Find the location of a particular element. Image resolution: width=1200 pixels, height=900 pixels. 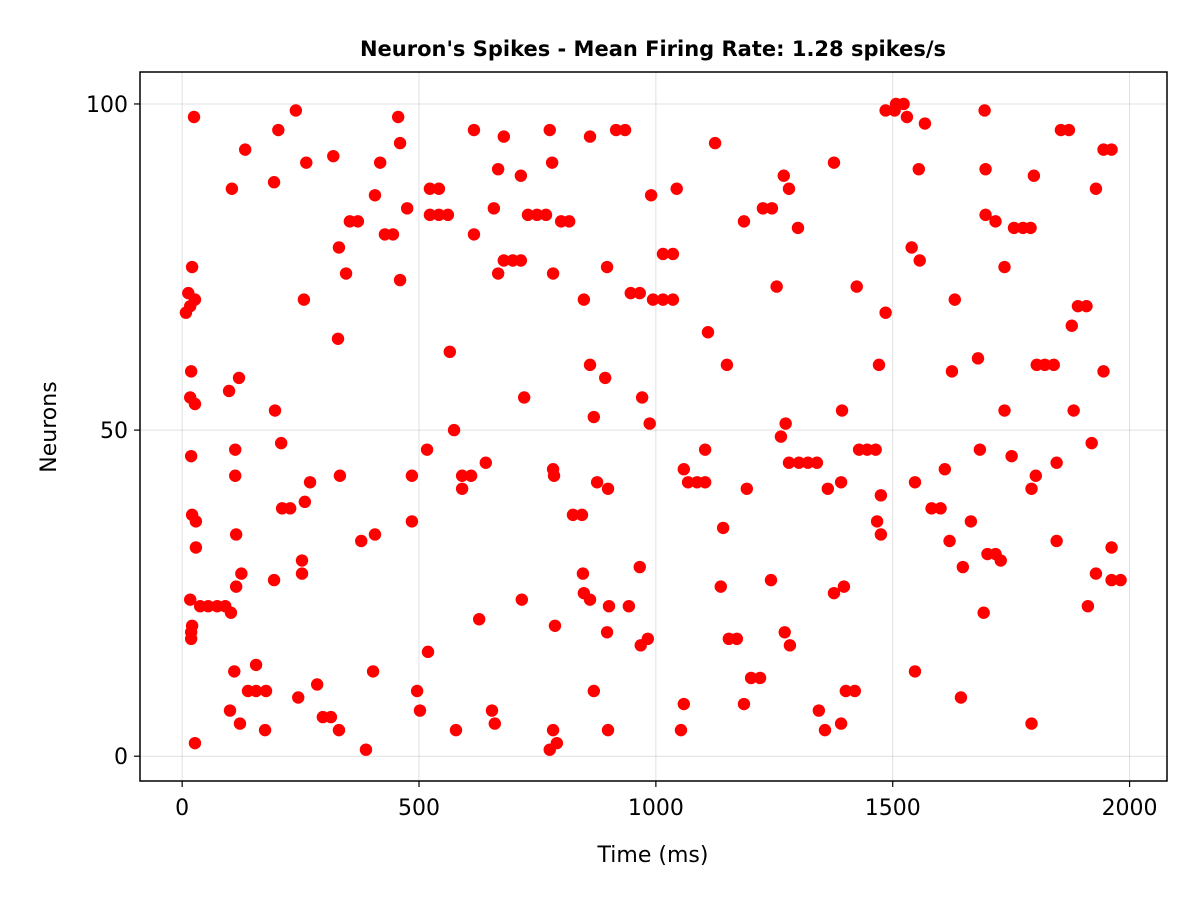

x-axis-label: Time (ms) is located at coordinates (653, 855).